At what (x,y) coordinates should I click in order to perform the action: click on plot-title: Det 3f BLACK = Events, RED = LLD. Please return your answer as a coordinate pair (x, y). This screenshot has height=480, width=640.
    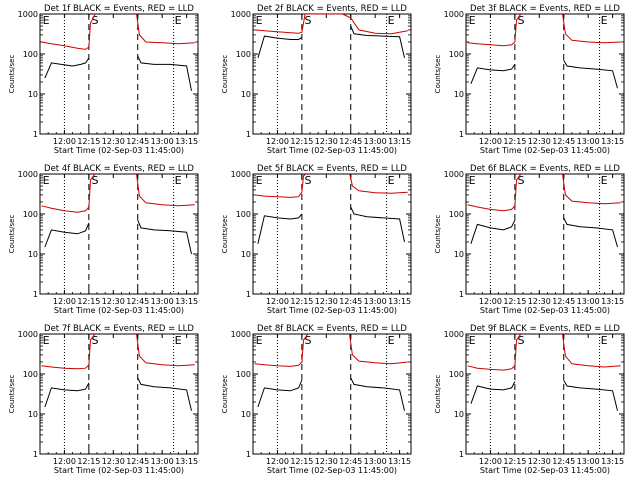
    Looking at the image, I should click on (545, 9).